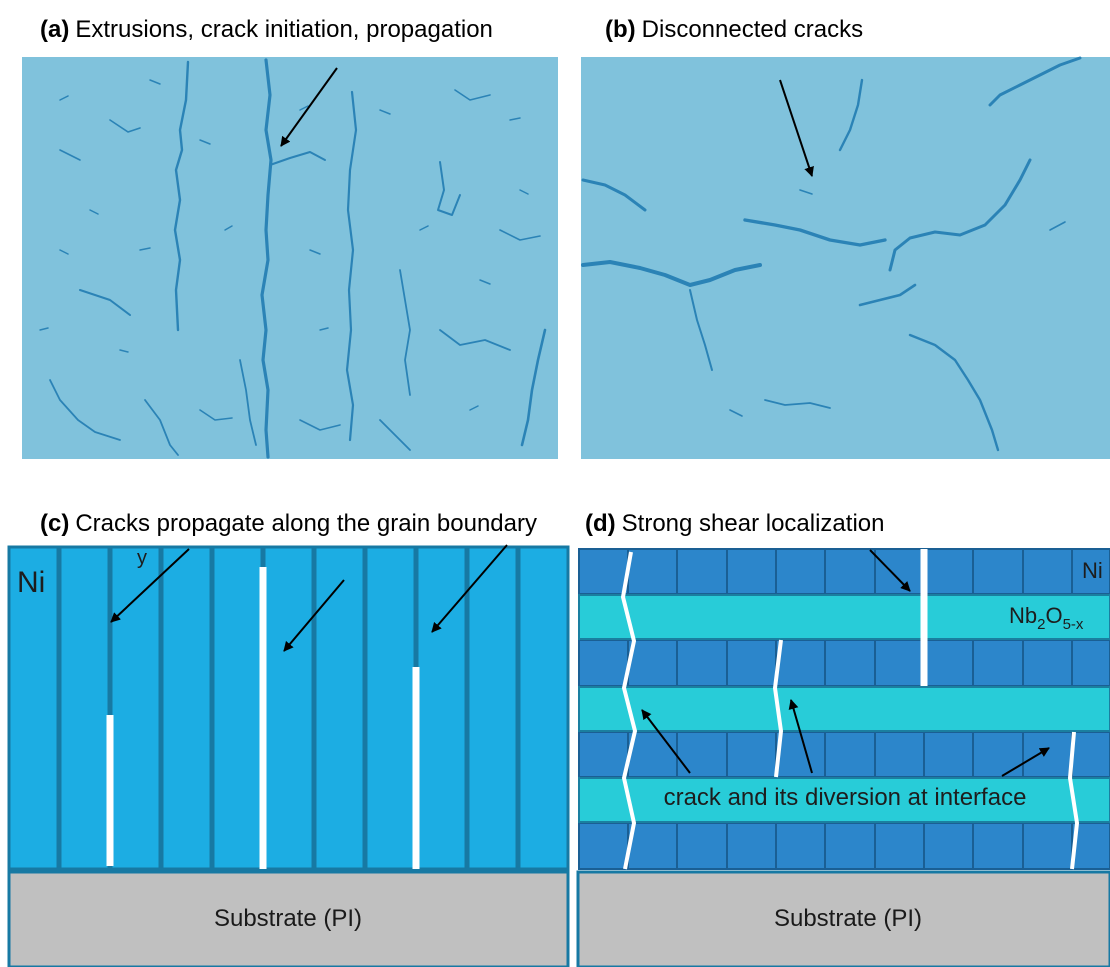  Describe the element at coordinates (734, 523) in the screenshot. I see `panel-d-caption: (d) Strong shear localization` at that location.